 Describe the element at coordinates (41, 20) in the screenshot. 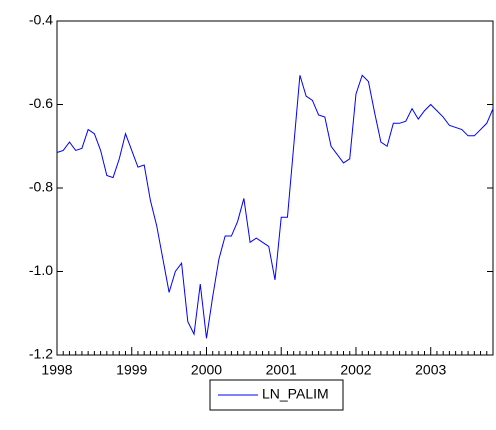

I see `y-tick-label: -0.4` at that location.